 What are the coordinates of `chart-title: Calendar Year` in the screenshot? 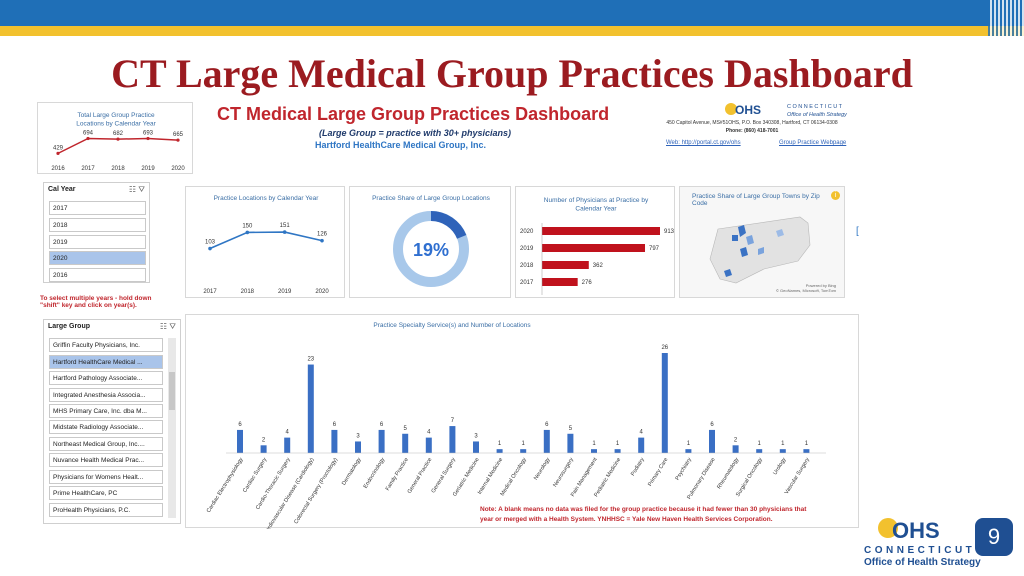 It's located at (596, 209).